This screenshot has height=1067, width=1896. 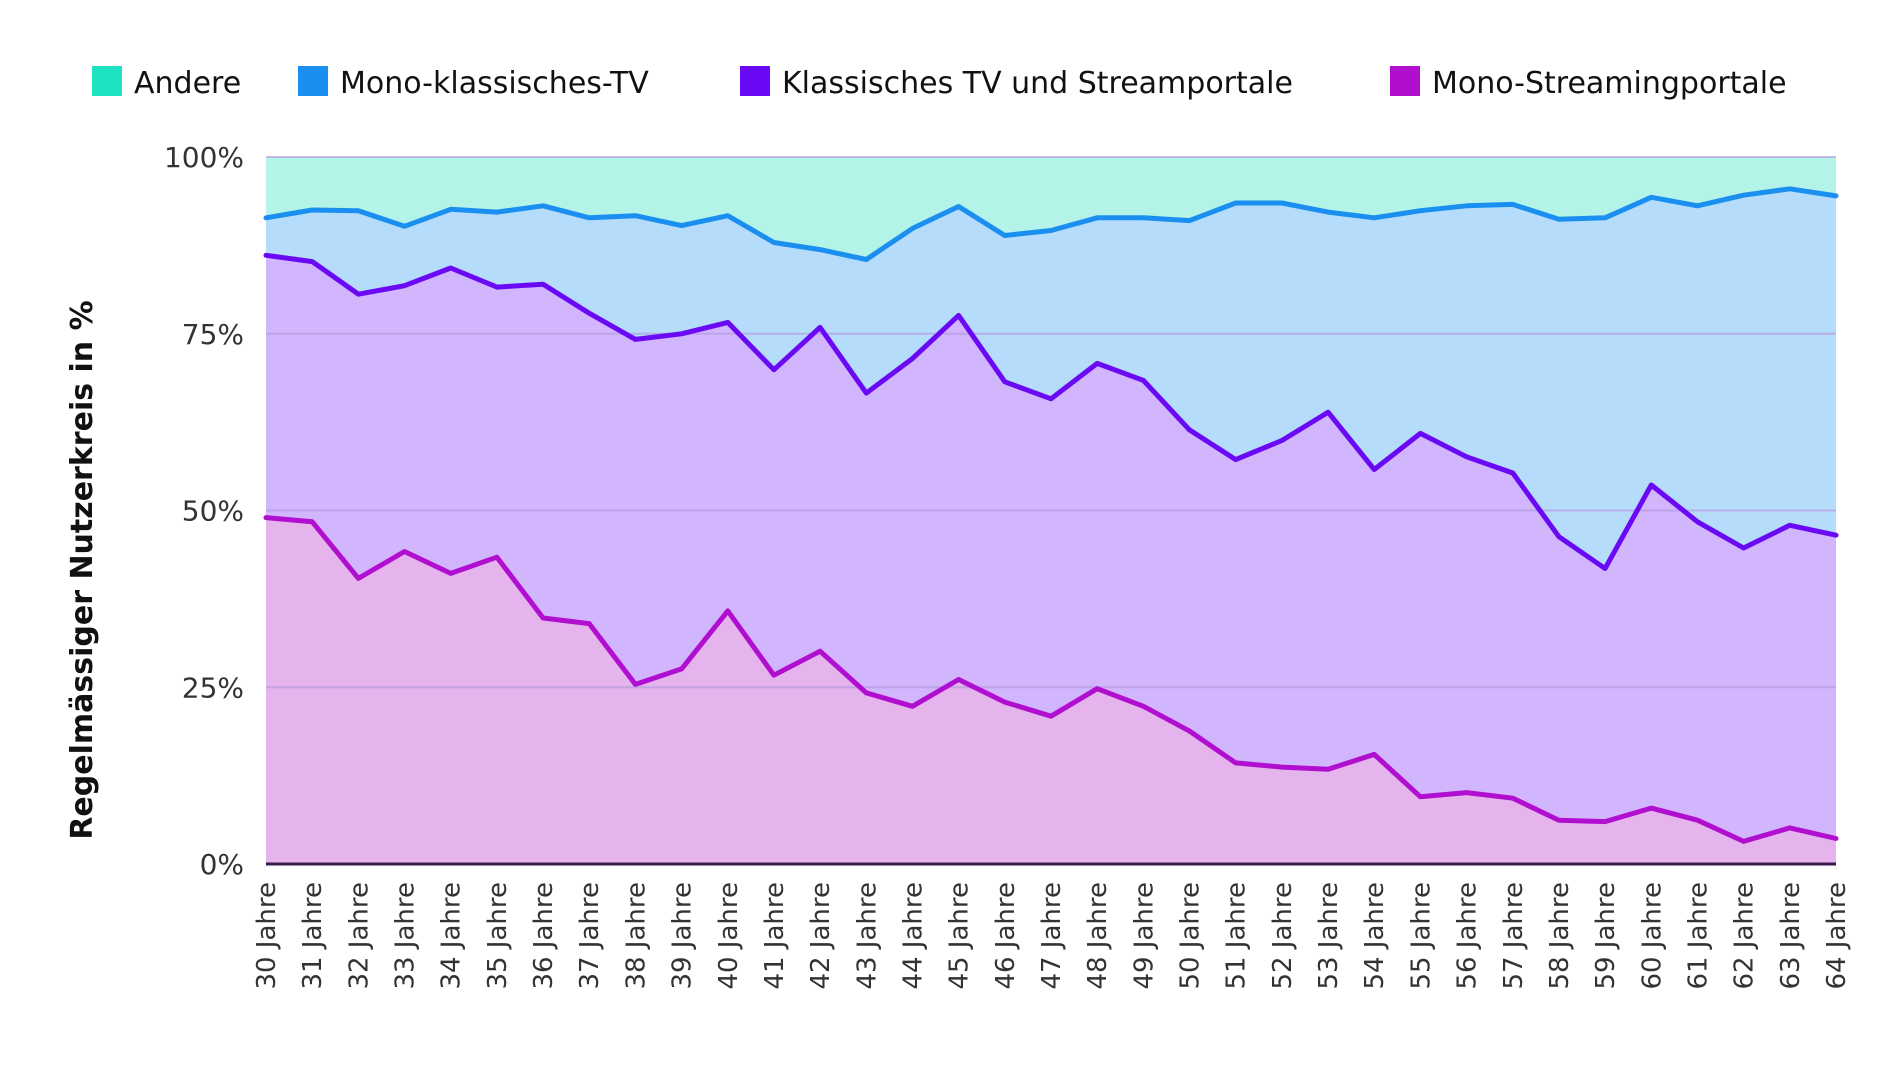 I want to click on x-tick-label: 59 Jahre, so click(x=1606, y=936).